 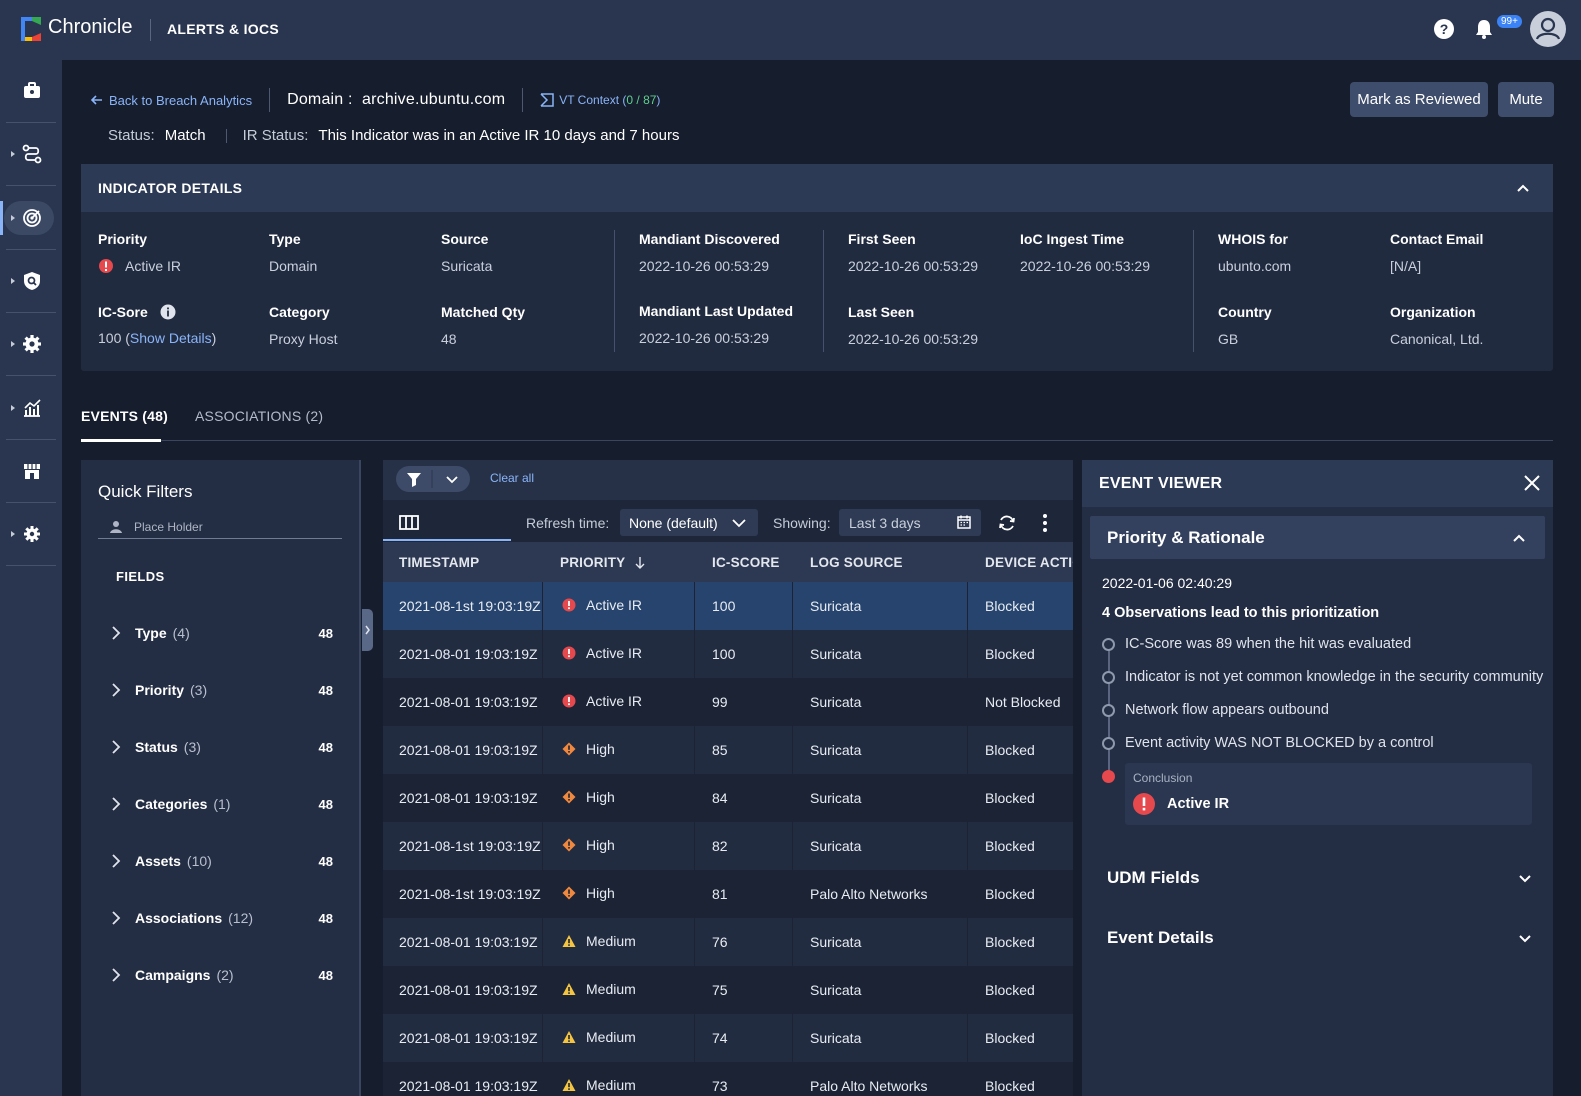 I want to click on column-settings-button, so click(x=447, y=520).